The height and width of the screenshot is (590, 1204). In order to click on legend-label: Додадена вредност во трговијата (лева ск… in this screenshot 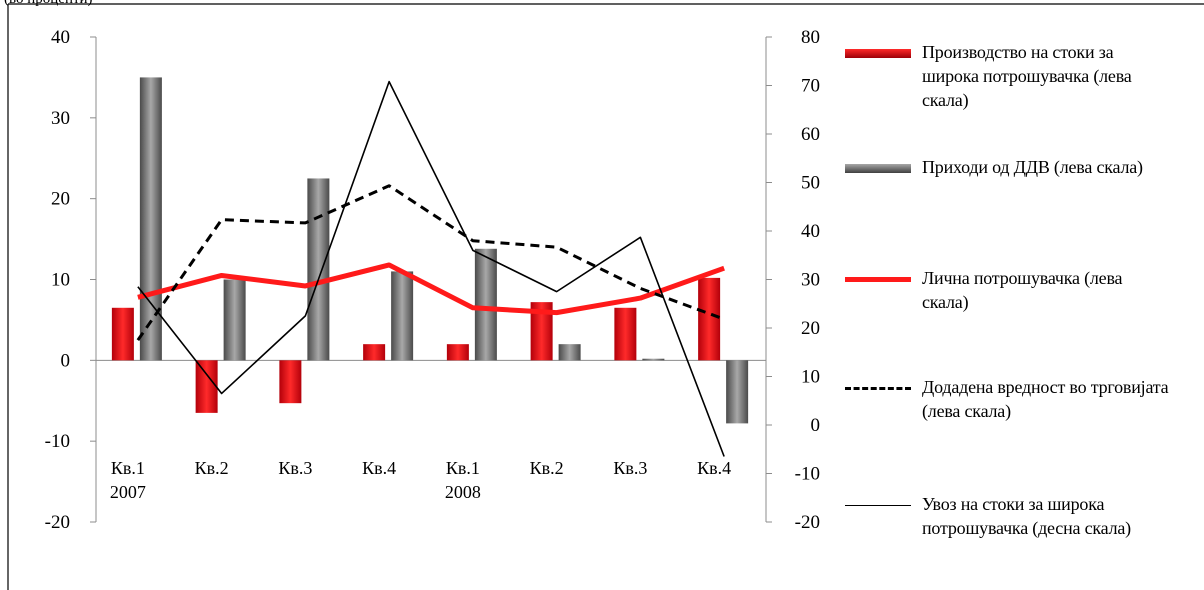, I will do `click(1045, 399)`.